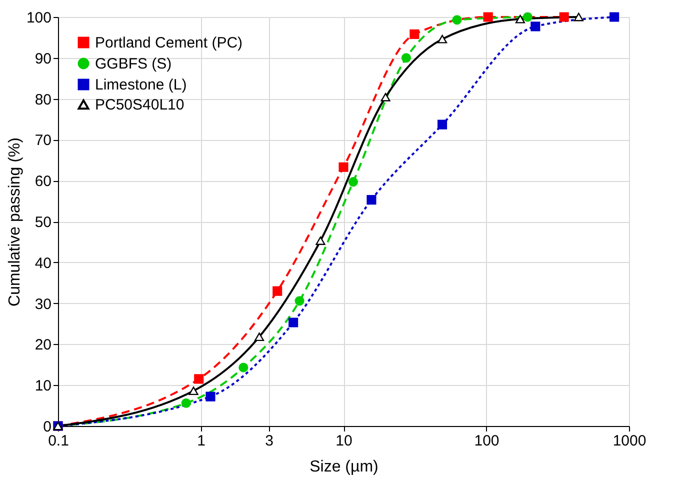 Image resolution: width=674 pixels, height=498 pixels. What do you see at coordinates (169, 43) in the screenshot?
I see `legend-label: Portland Cement (PC)` at bounding box center [169, 43].